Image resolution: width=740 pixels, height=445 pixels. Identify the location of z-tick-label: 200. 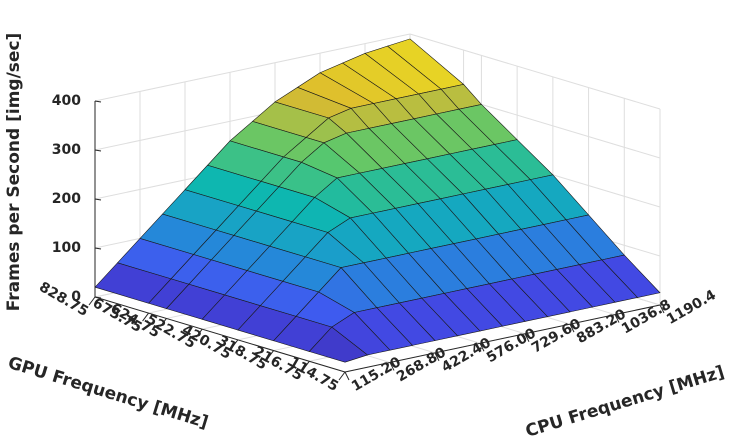
(66, 199).